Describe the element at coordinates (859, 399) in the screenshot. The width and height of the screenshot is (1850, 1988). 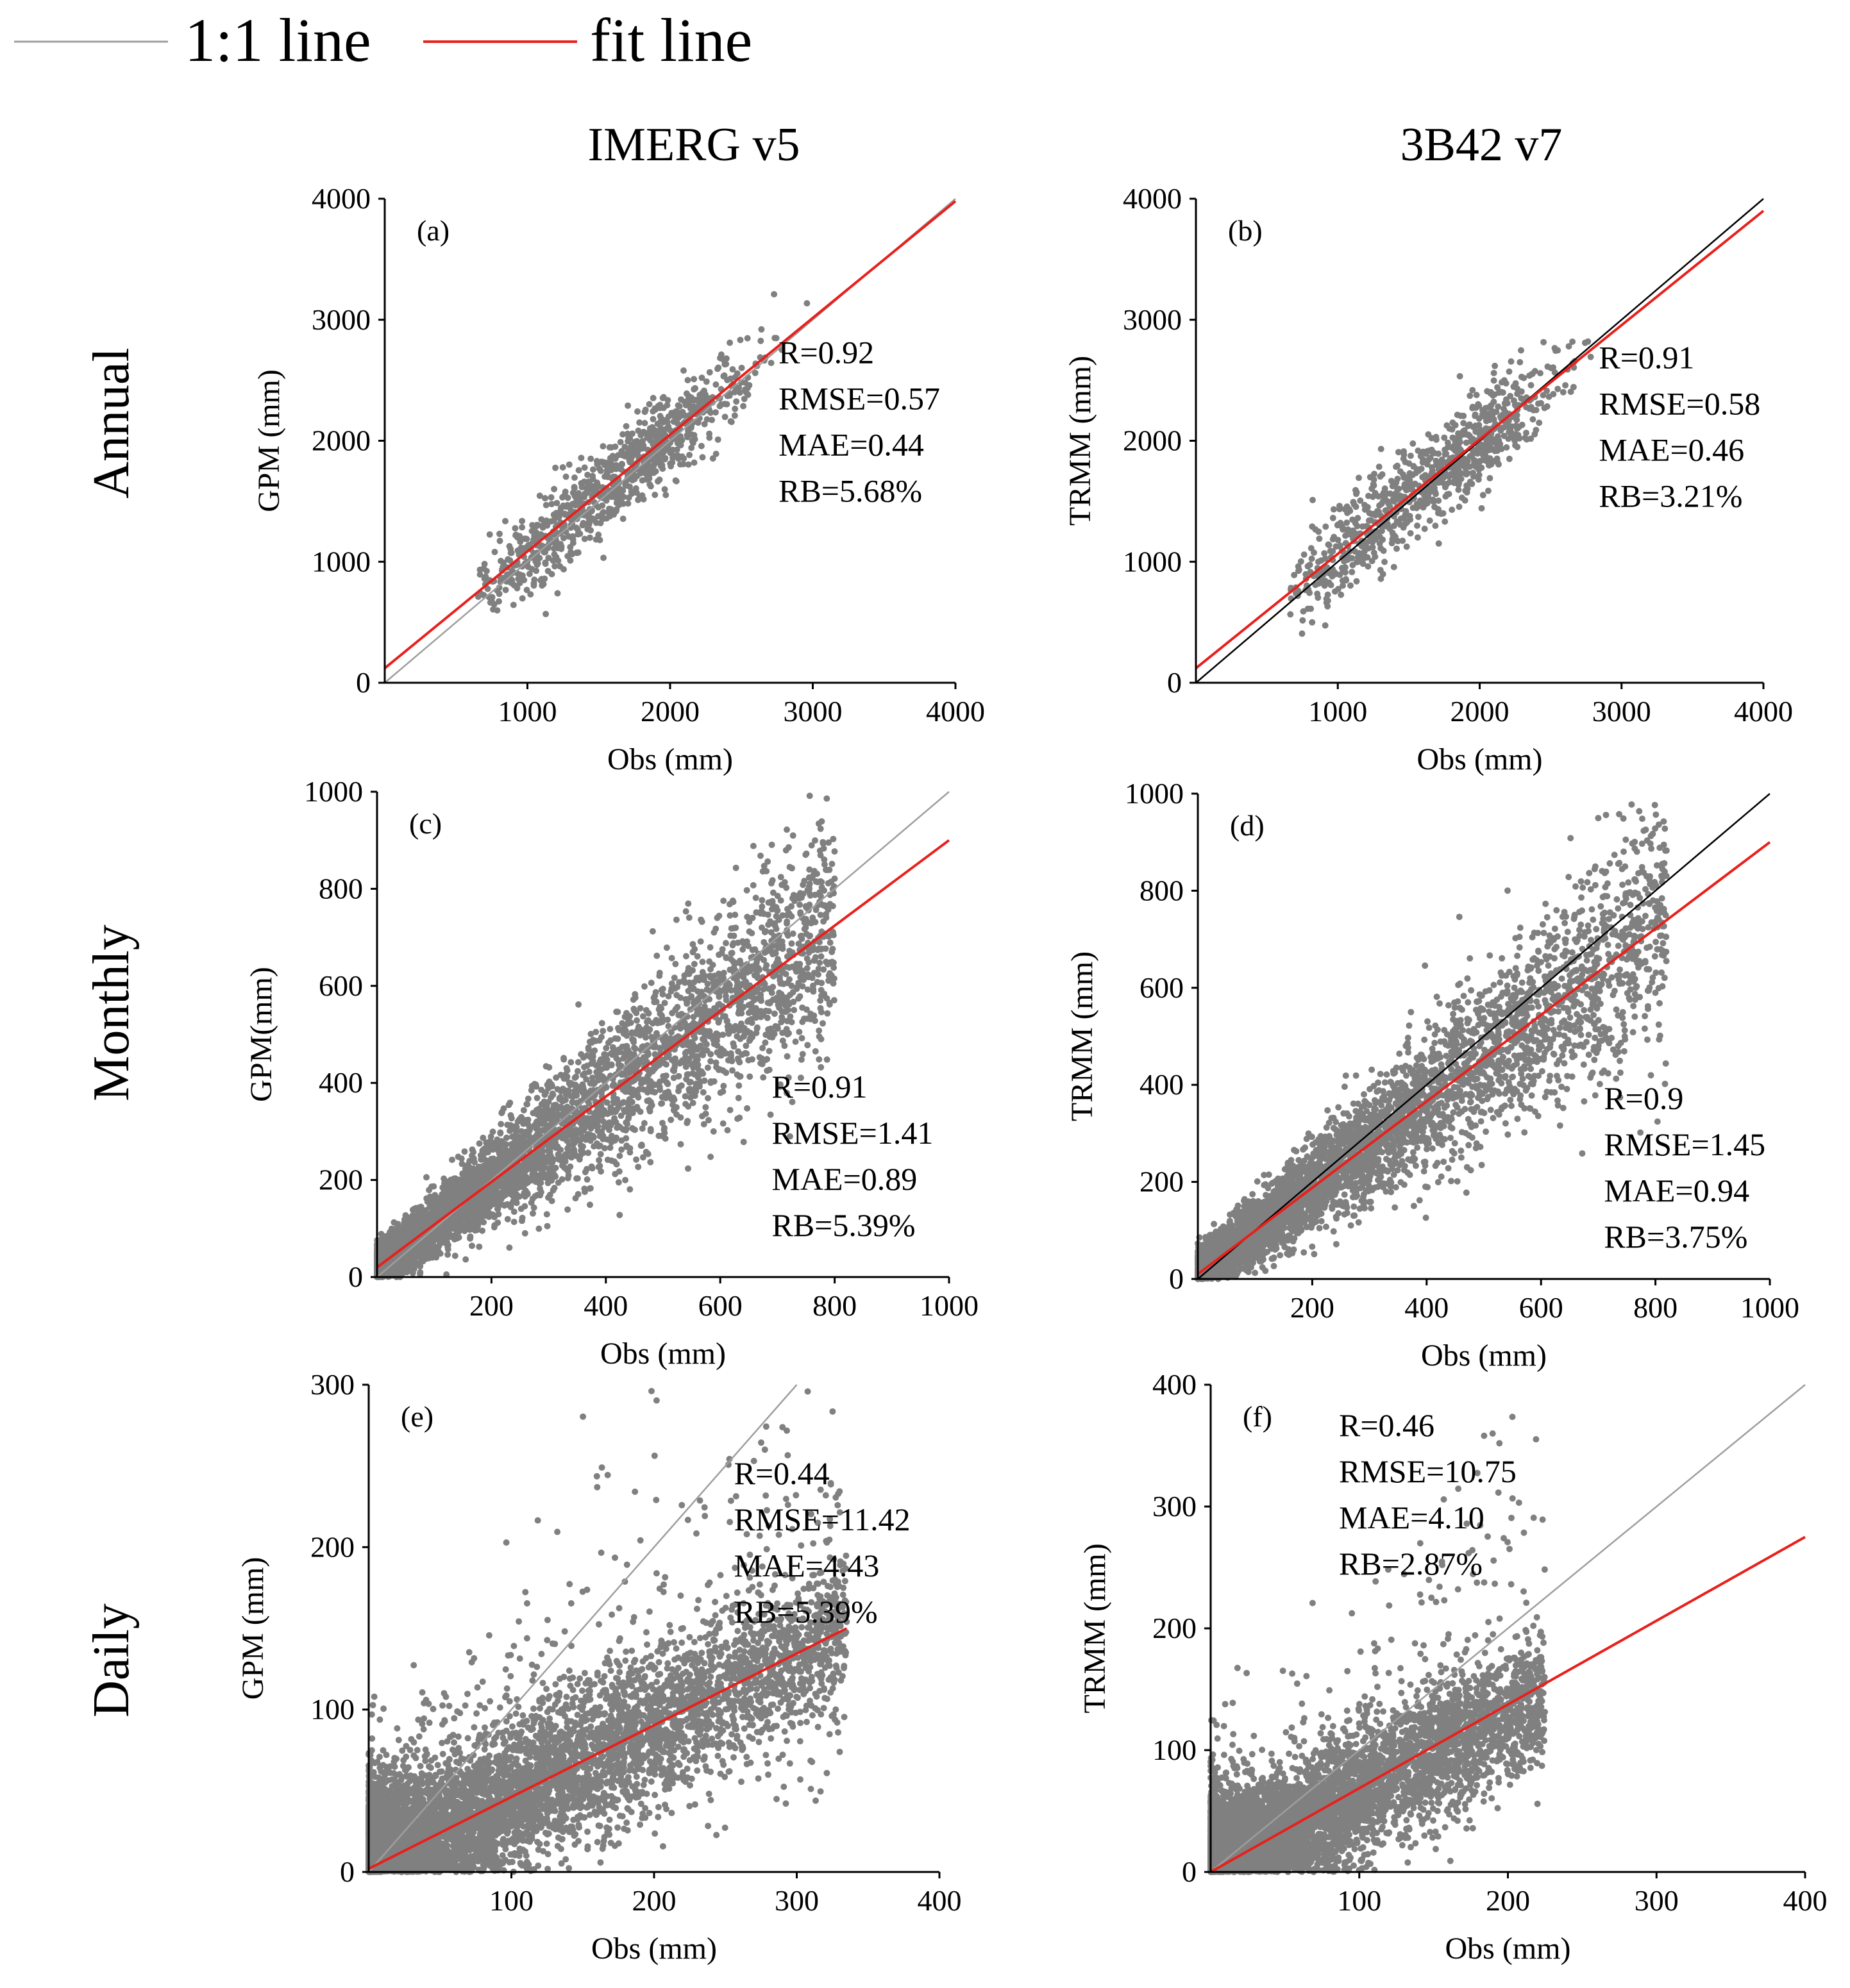
I see `stat-line: RMSE=0.57` at that location.